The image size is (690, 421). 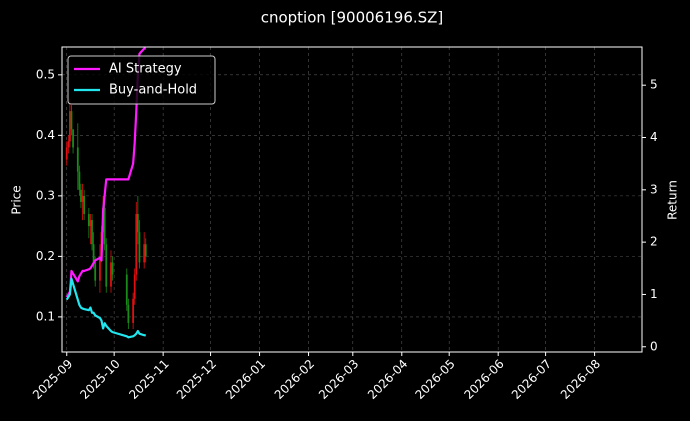 What do you see at coordinates (654, 85) in the screenshot?
I see `y2-tick-label: 5` at bounding box center [654, 85].